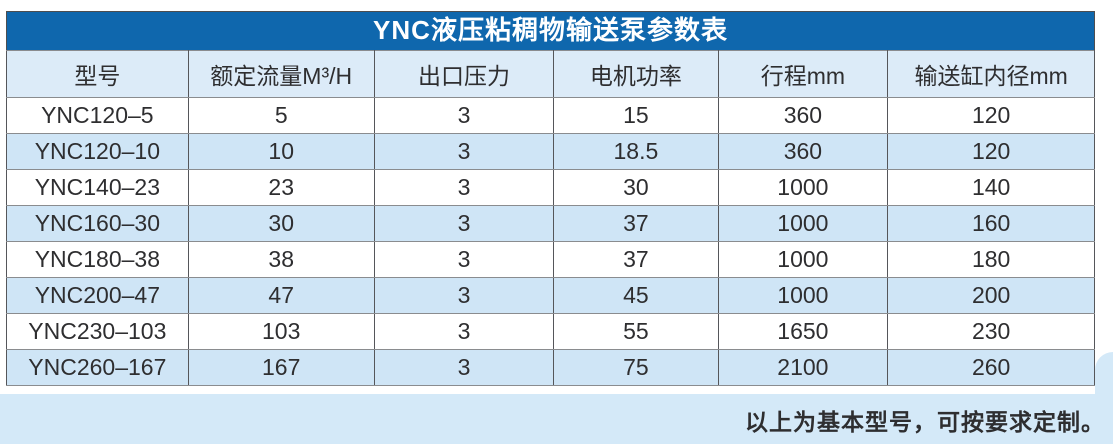 Image resolution: width=1113 pixels, height=444 pixels. Describe the element at coordinates (991, 367) in the screenshot. I see `table-cell: 260` at that location.